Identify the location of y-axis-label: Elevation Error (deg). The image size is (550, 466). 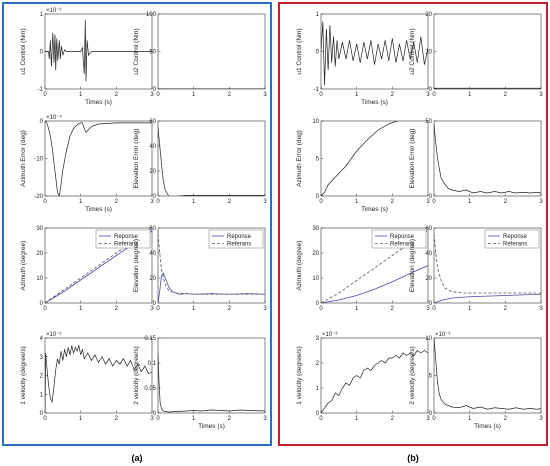
(136, 159).